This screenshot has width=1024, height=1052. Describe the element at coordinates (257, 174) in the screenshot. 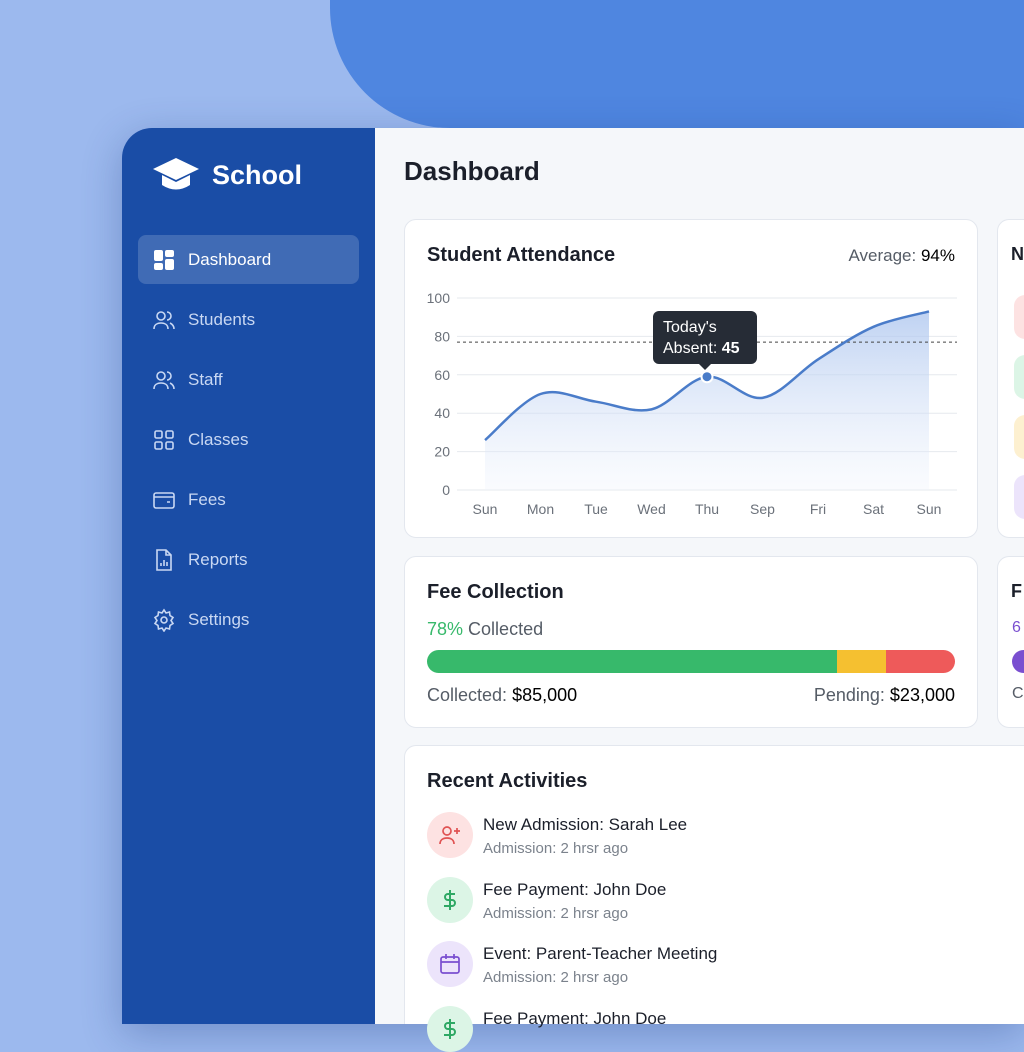

I see `brand-name: School` at that location.